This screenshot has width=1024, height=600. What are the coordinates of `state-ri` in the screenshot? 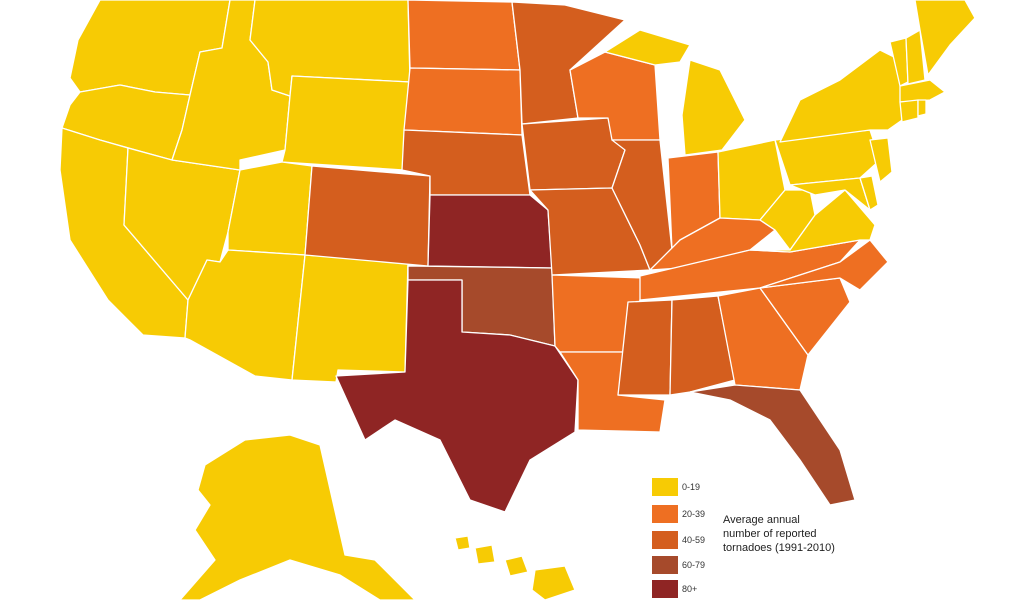 It's located at (922, 108).